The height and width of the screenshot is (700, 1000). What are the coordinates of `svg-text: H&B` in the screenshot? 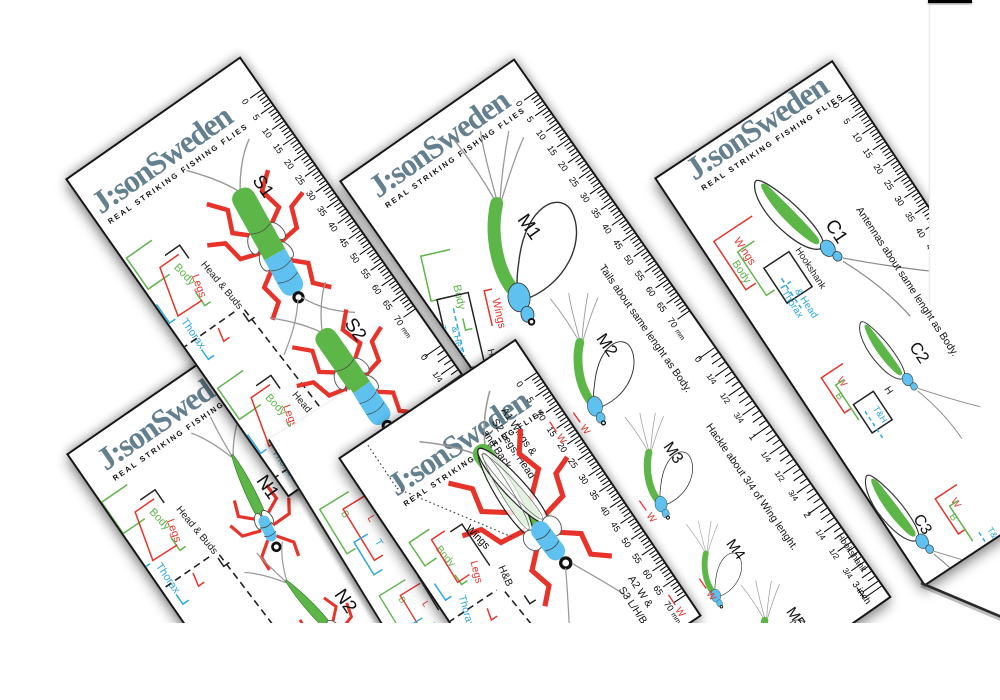 It's located at (505, 576).